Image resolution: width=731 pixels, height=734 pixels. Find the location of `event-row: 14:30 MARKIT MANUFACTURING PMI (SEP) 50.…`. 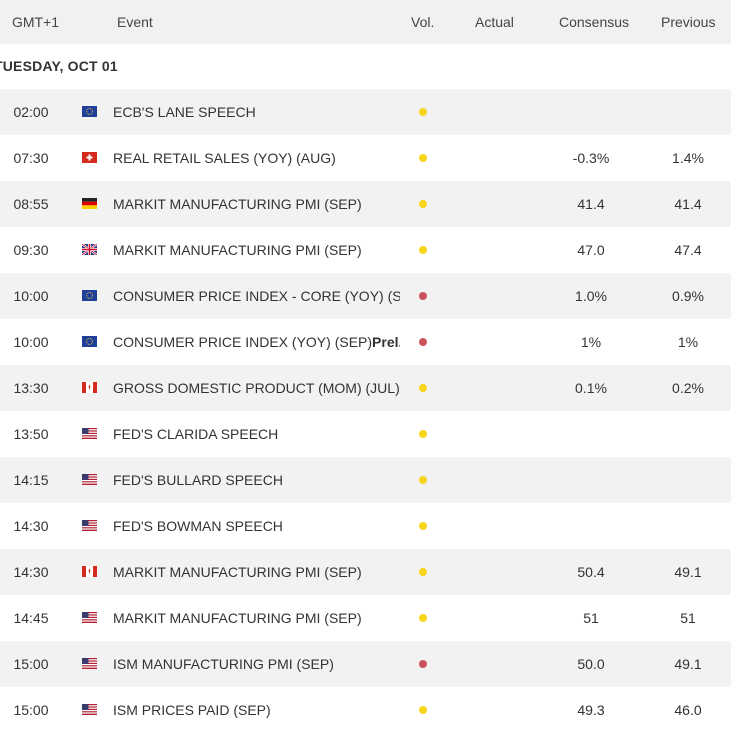

event-row: 14:30 MARKIT MANUFACTURING PMI (SEP) 50.… is located at coordinates (365, 572).